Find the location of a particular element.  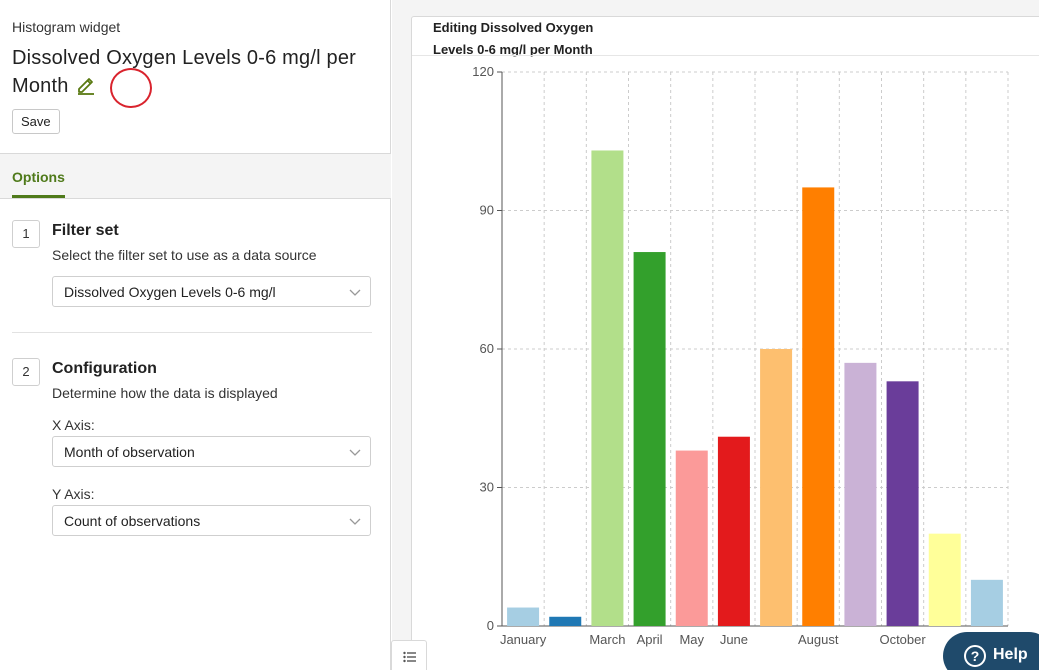

bar-february is located at coordinates (565, 621).